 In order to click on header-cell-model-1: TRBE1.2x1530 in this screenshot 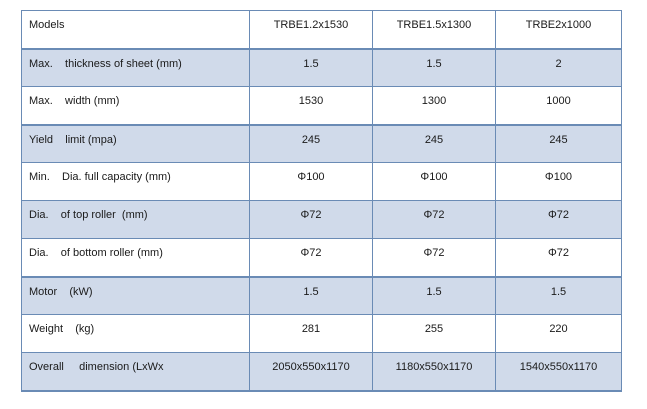, I will do `click(311, 29)`.